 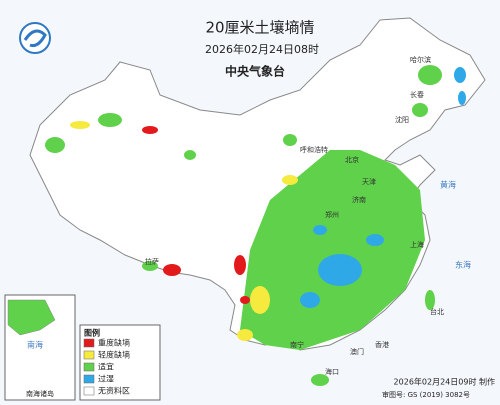 I want to click on place-label: 澳门, so click(x=357, y=351).